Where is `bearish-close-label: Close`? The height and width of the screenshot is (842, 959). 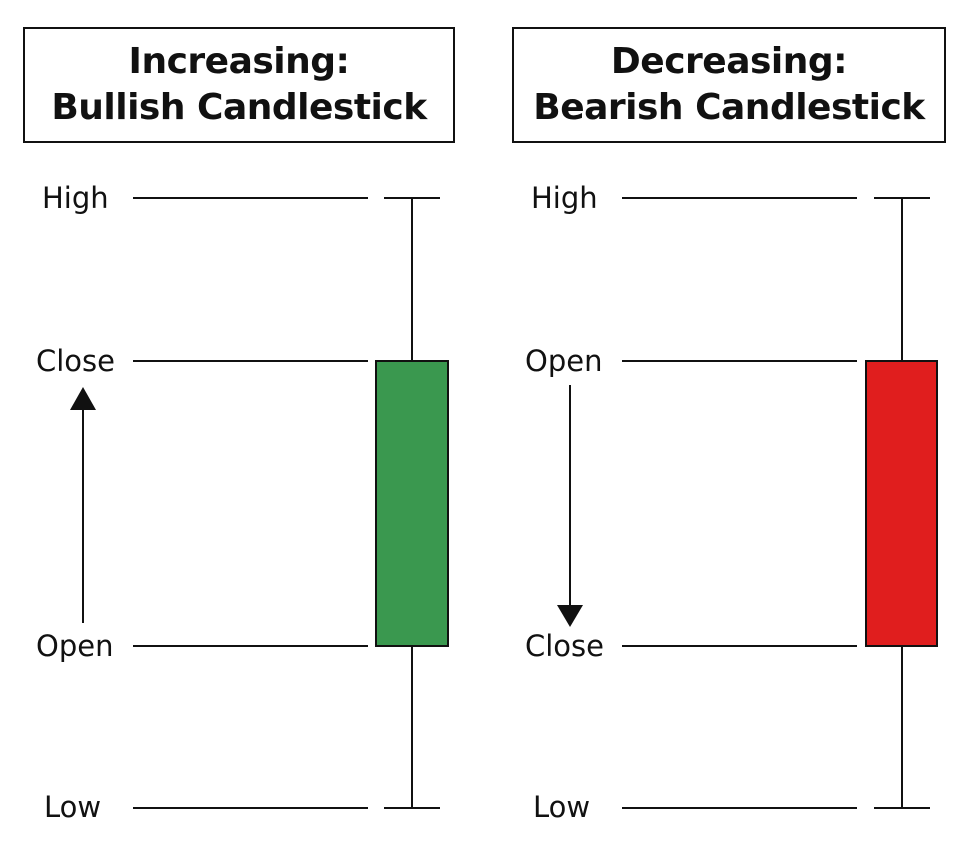
bearish-close-label: Close is located at coordinates (564, 646).